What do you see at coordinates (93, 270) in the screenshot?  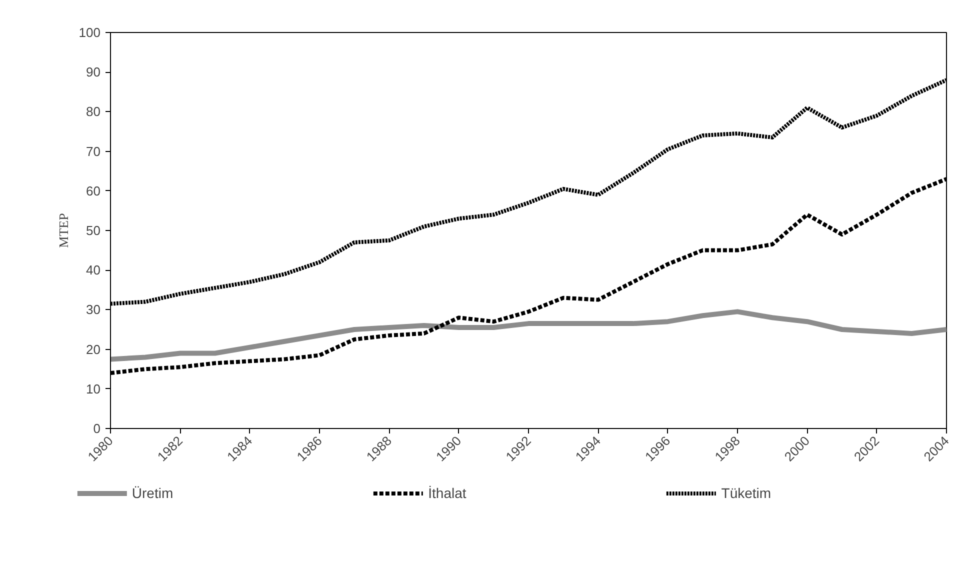 I see `y-tick-label: 40` at bounding box center [93, 270].